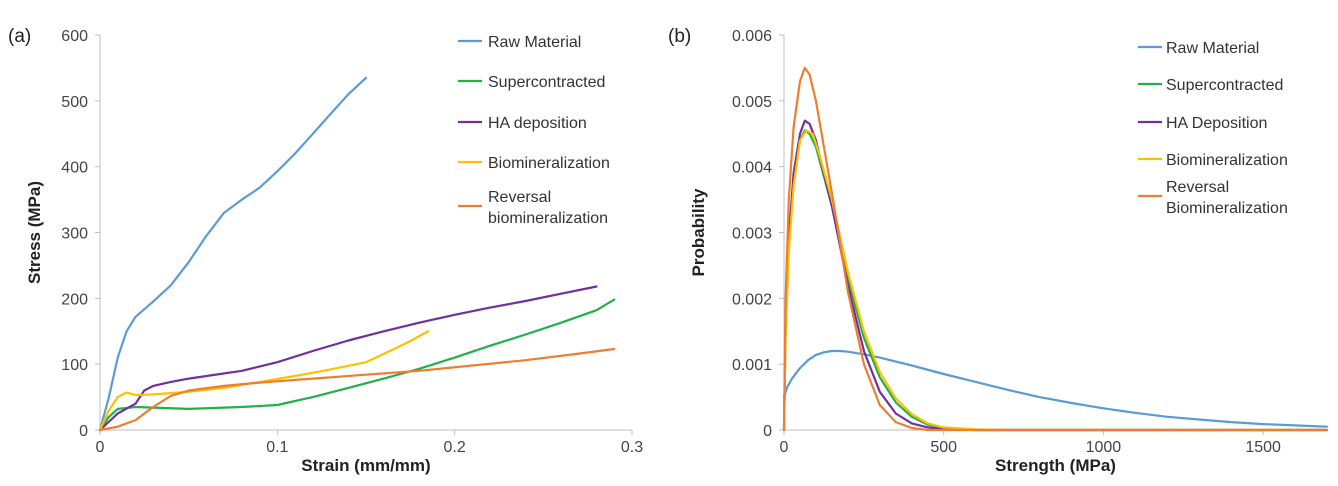 This screenshot has height=486, width=1338. Describe the element at coordinates (752, 299) in the screenshot. I see `y-tick-label: 0.002` at that location.